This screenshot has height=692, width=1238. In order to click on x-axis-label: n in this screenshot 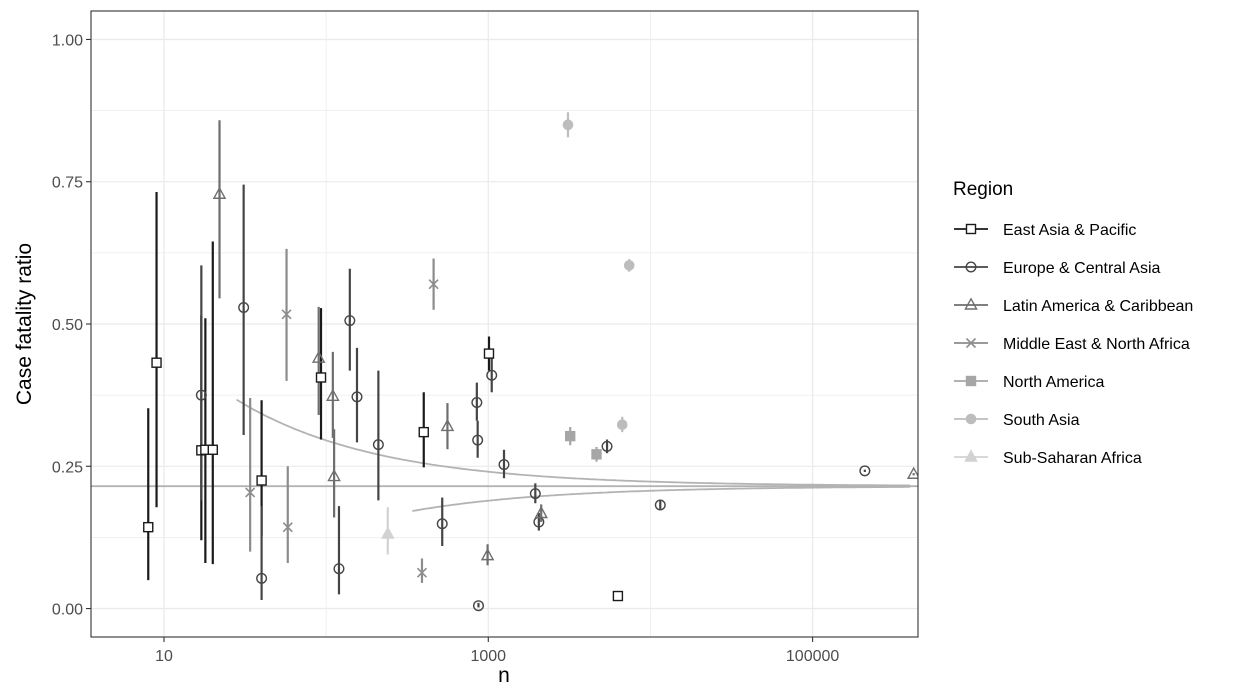, I will do `click(504, 675)`.